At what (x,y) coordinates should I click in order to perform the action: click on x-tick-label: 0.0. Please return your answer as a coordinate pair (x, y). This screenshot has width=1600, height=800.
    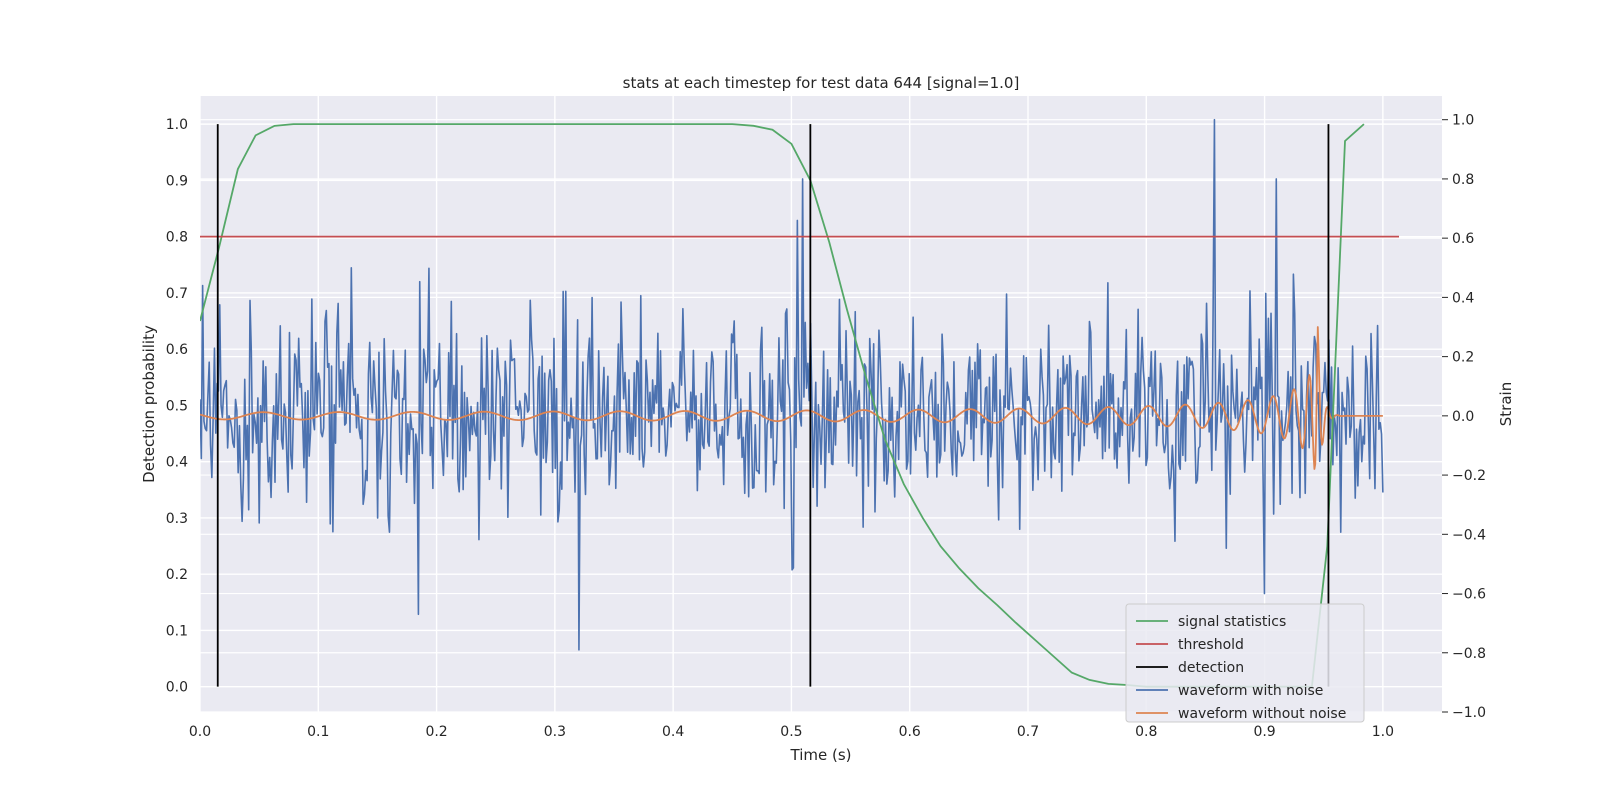
    Looking at the image, I should click on (200, 732).